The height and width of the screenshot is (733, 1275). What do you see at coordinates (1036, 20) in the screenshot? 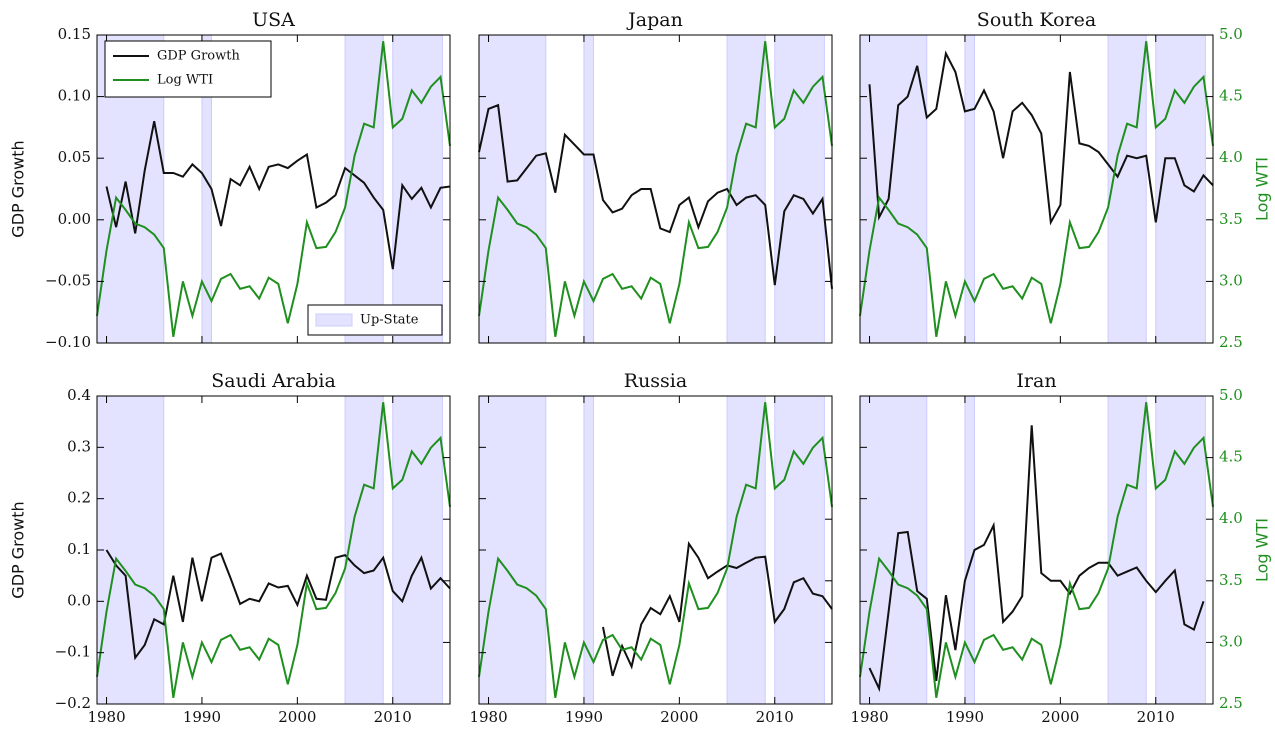
I see `panel-title: South Korea` at bounding box center [1036, 20].